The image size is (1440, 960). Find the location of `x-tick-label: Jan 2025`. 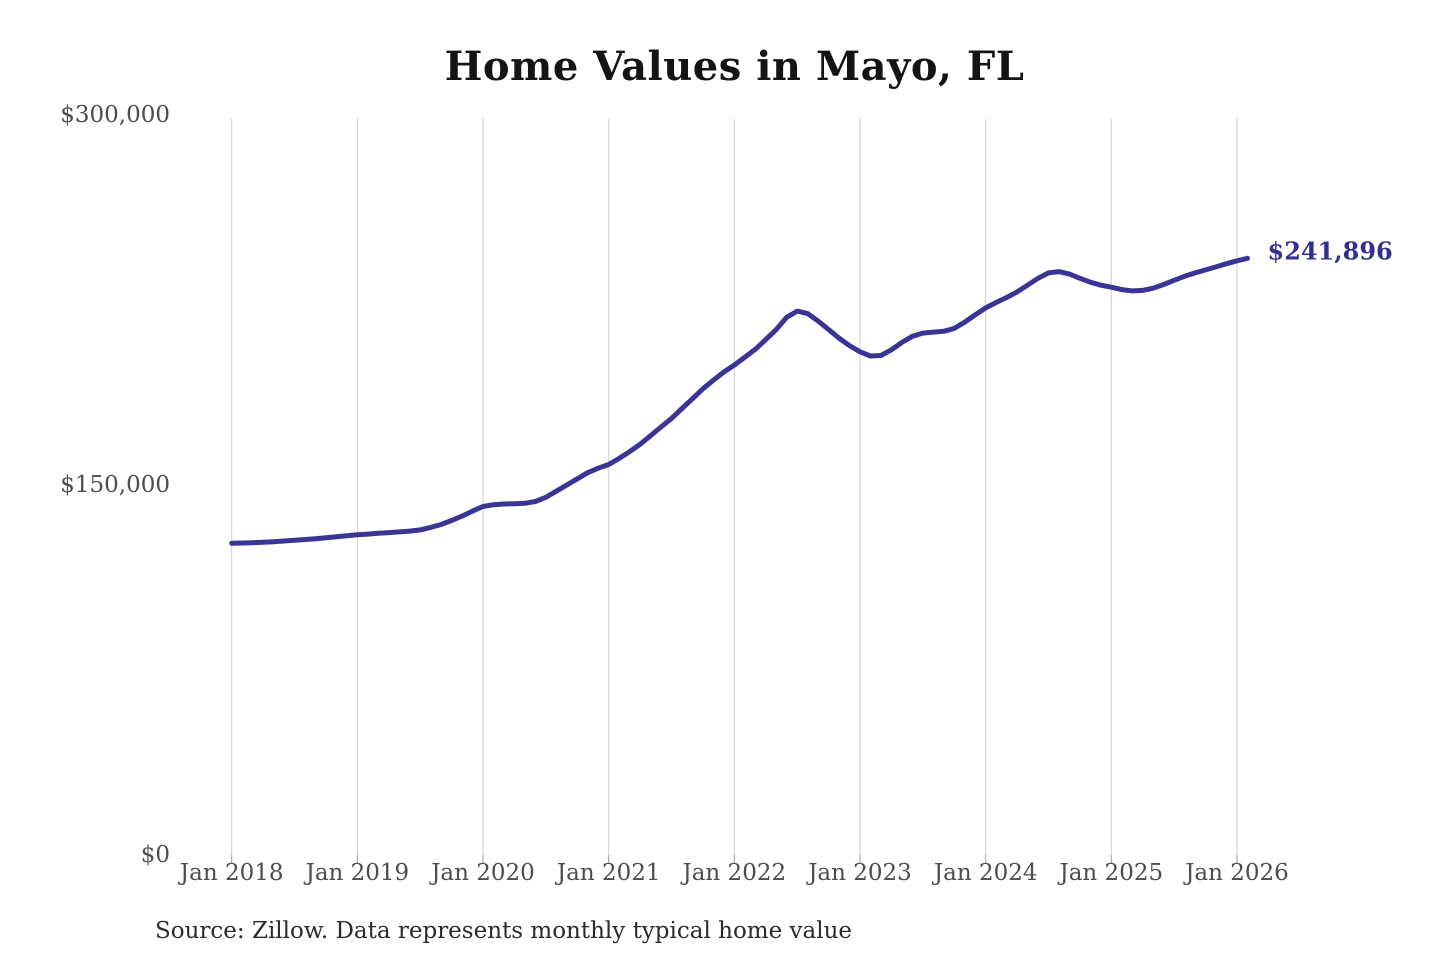

x-tick-label: Jan 2025 is located at coordinates (1111, 873).